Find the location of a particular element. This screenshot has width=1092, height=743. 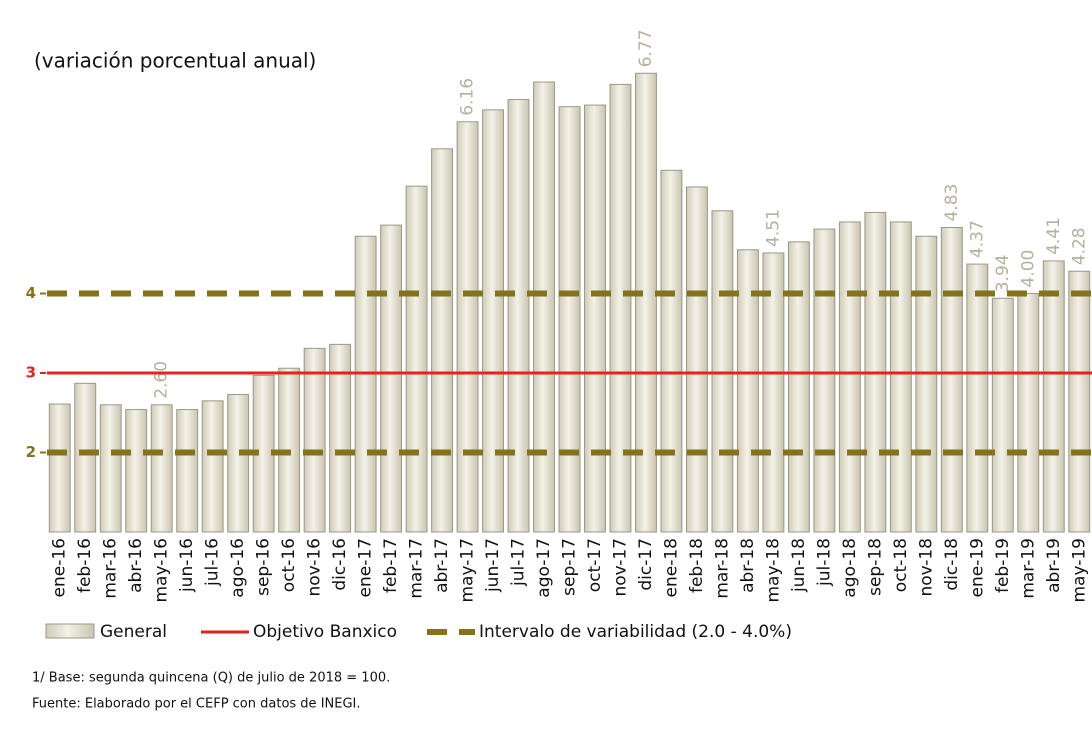

x-tick-label: mar-16 is located at coordinates (111, 568).